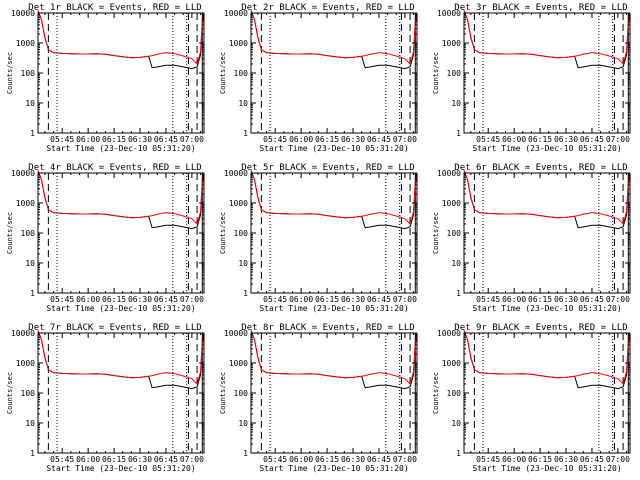  What do you see at coordinates (540, 168) in the screenshot?
I see `chart-title: Det 6r BLACK = Events, RED = LLD` at bounding box center [540, 168].